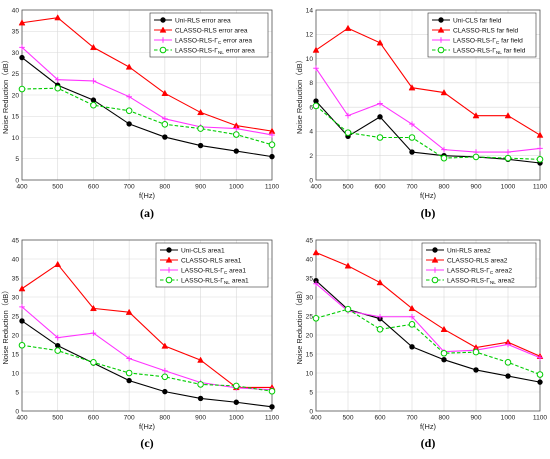 This screenshot has width=550, height=459. I want to click on x-tick-label: 700, so click(129, 187).